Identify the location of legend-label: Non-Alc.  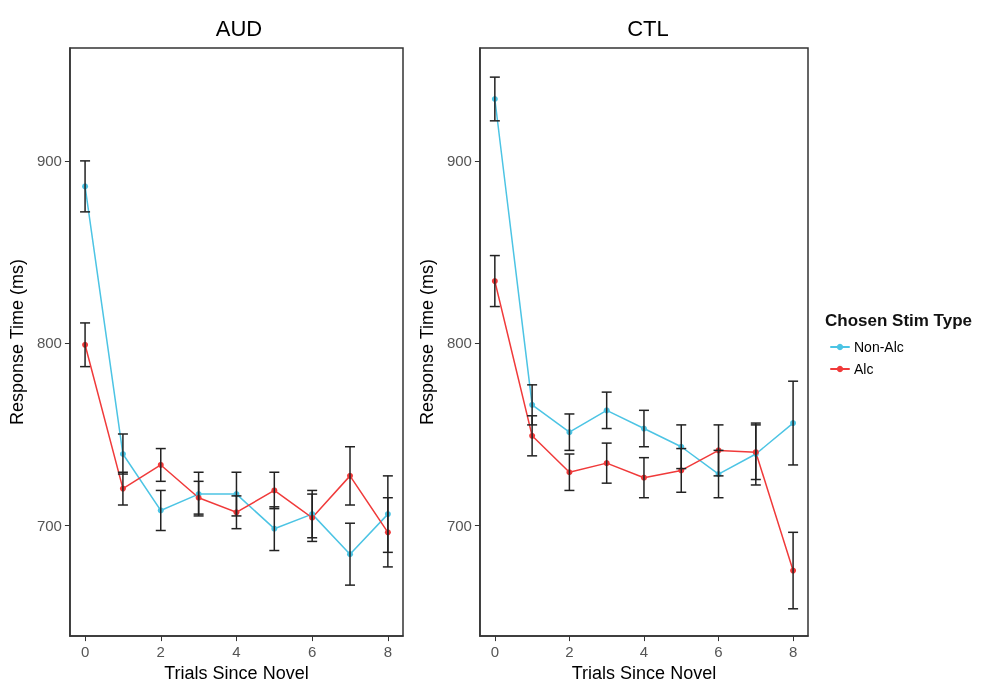
(879, 347).